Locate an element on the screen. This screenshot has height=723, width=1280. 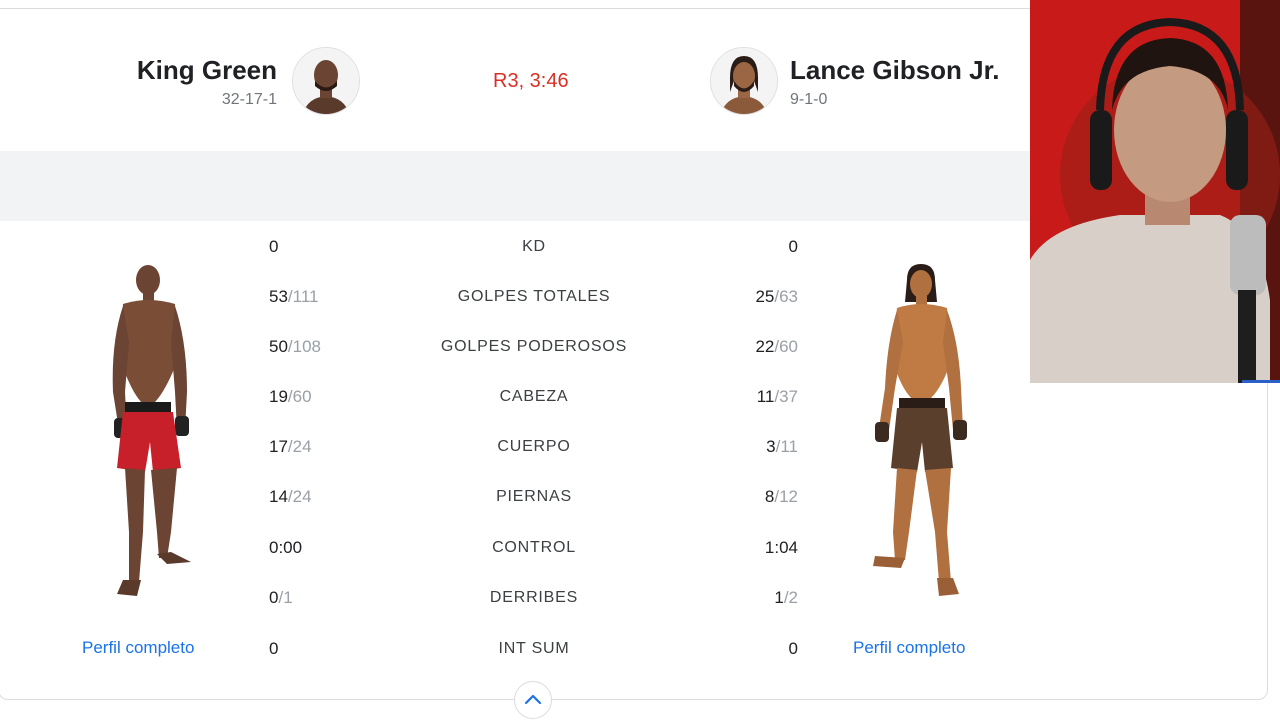
fighter-left-profile-link: Perfil completo is located at coordinates (138, 647).